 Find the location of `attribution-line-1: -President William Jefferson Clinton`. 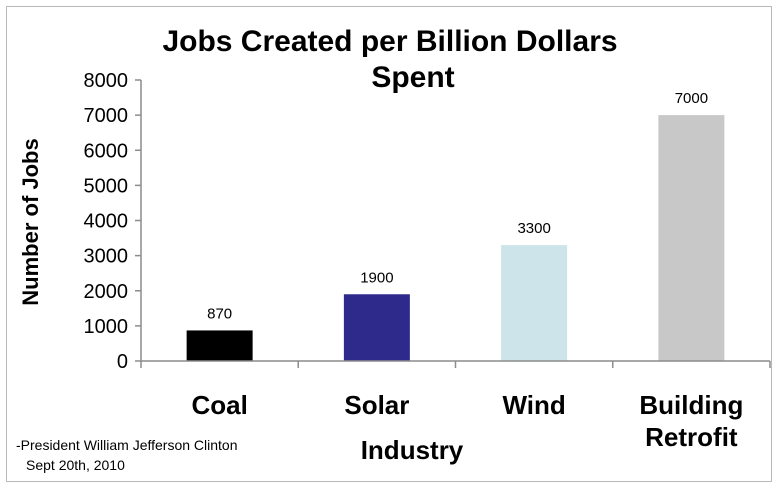

attribution-line-1: -President William Jefferson Clinton is located at coordinates (127, 445).